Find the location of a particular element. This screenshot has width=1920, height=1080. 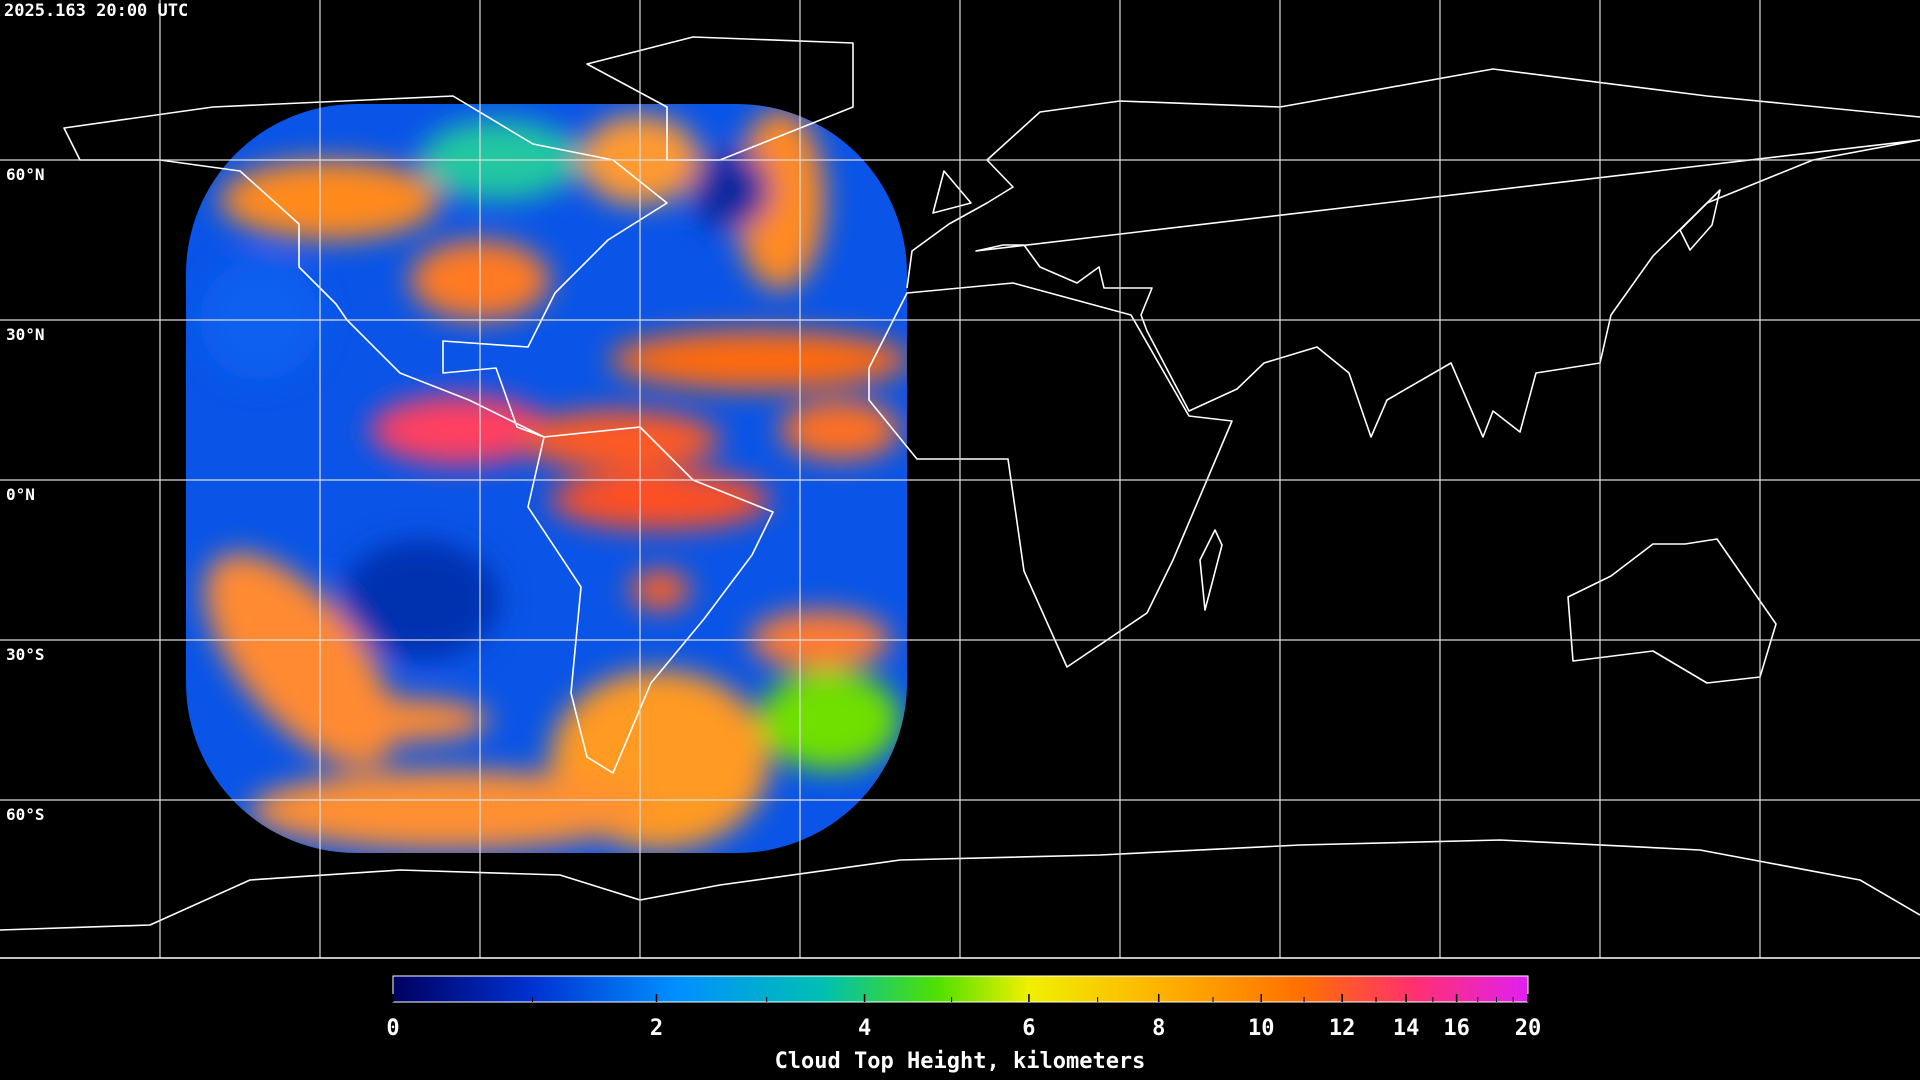

colorbar-tick-label: 4 is located at coordinates (864, 1028).